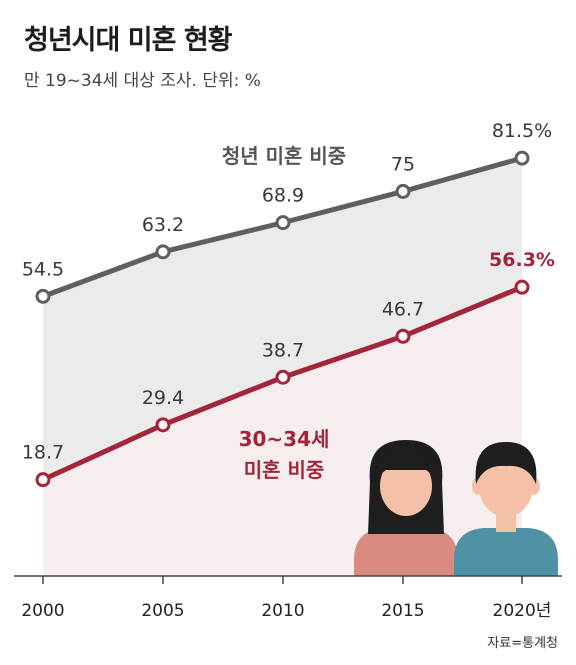 The width and height of the screenshot is (576, 665). Describe the element at coordinates (522, 643) in the screenshot. I see `source-note: 자료=통계청` at that location.